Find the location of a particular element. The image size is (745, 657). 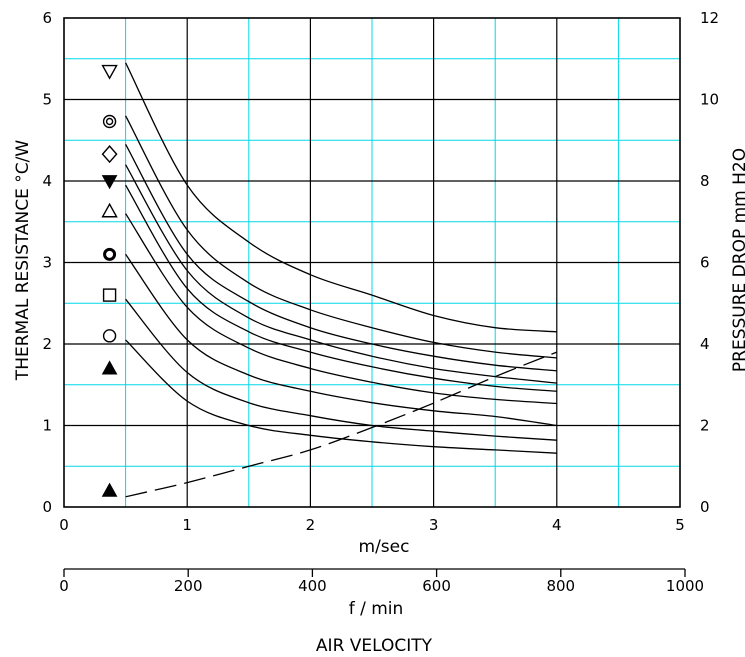

marker-circle-bold is located at coordinates (110, 254).